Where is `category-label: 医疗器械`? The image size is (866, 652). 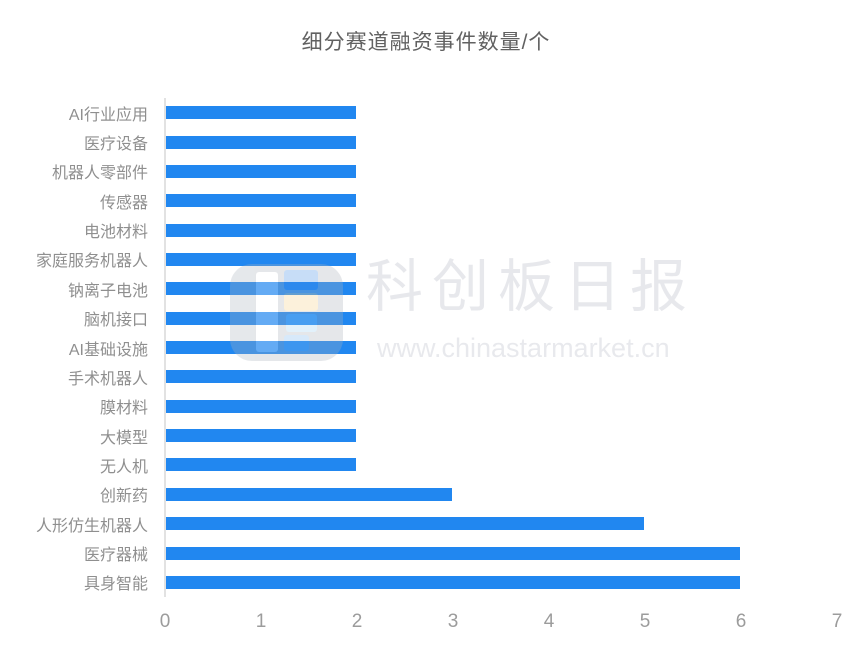 category-label: 医疗器械 is located at coordinates (115, 556).